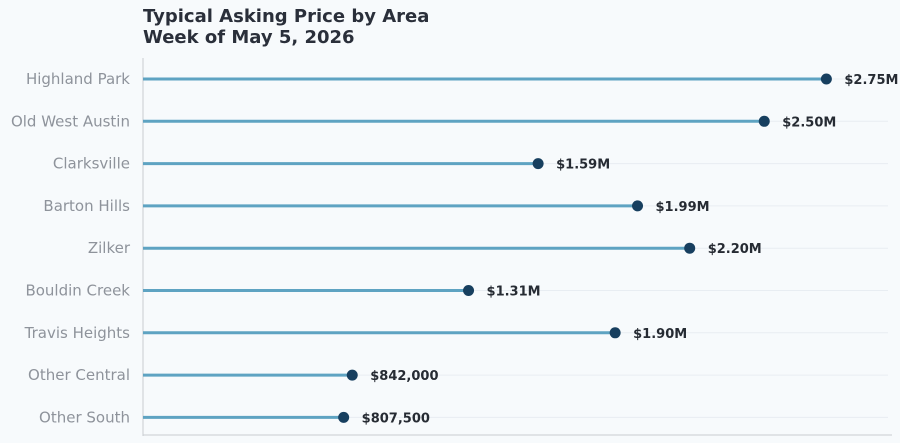  What do you see at coordinates (583, 165) in the screenshot?
I see `value-label: $1.59M` at bounding box center [583, 165].